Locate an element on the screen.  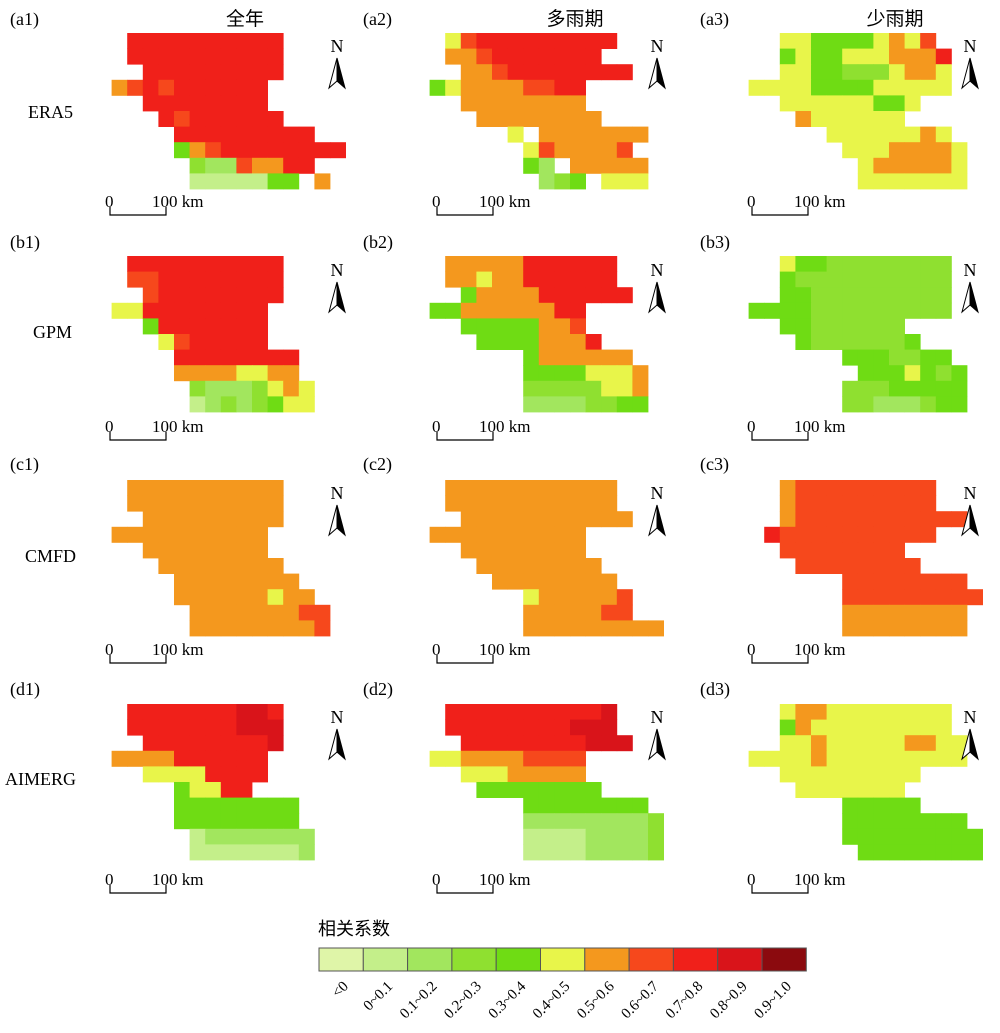
legend-class-label: 0~0.1 is located at coordinates (379, 997).